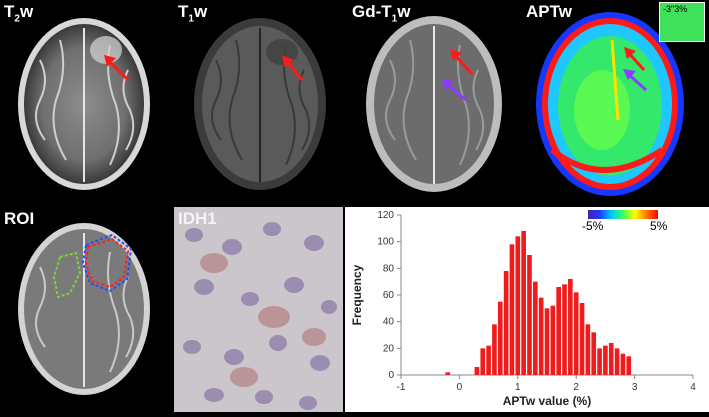  Describe the element at coordinates (381, 13) in the screenshot. I see `gd-t1w-label: Gd-T1w` at that location.